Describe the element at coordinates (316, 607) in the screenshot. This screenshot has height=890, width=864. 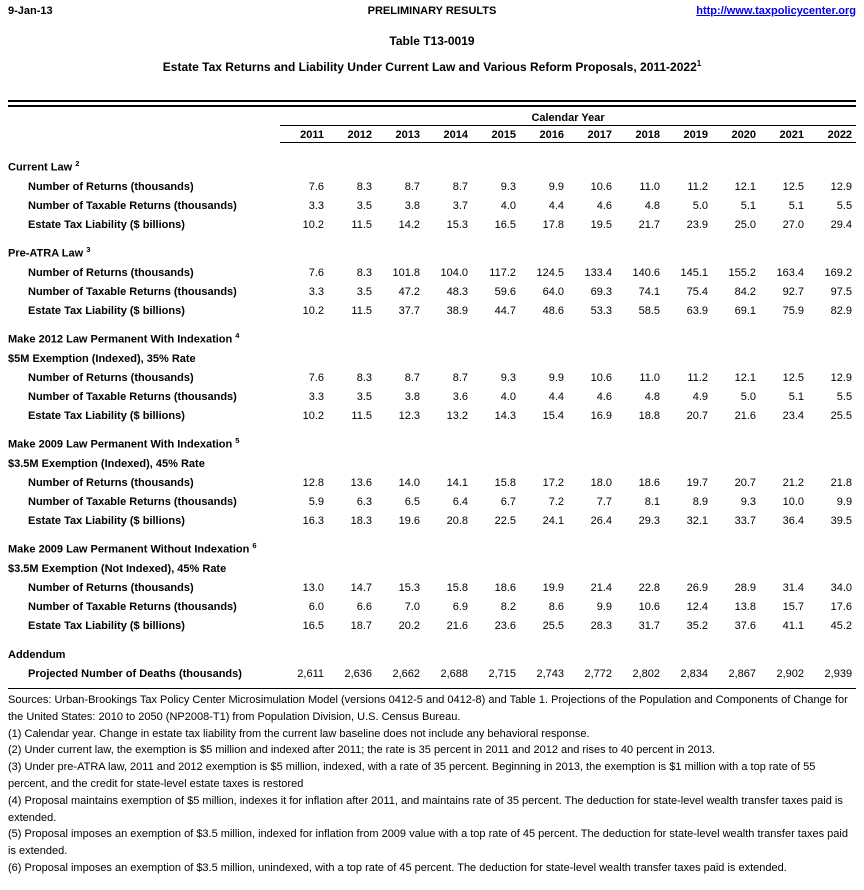
I see `data-cell: 6.0` at that location.